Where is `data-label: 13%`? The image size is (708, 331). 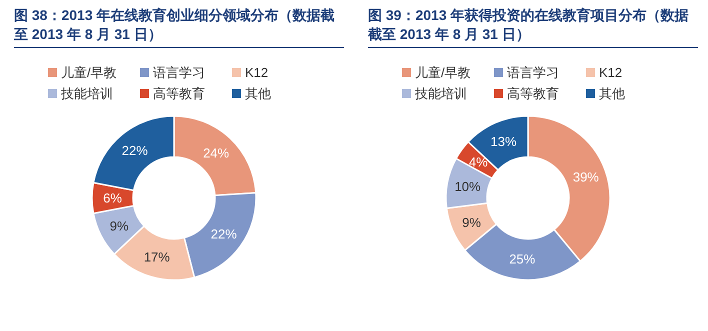
data-label: 13% is located at coordinates (504, 142).